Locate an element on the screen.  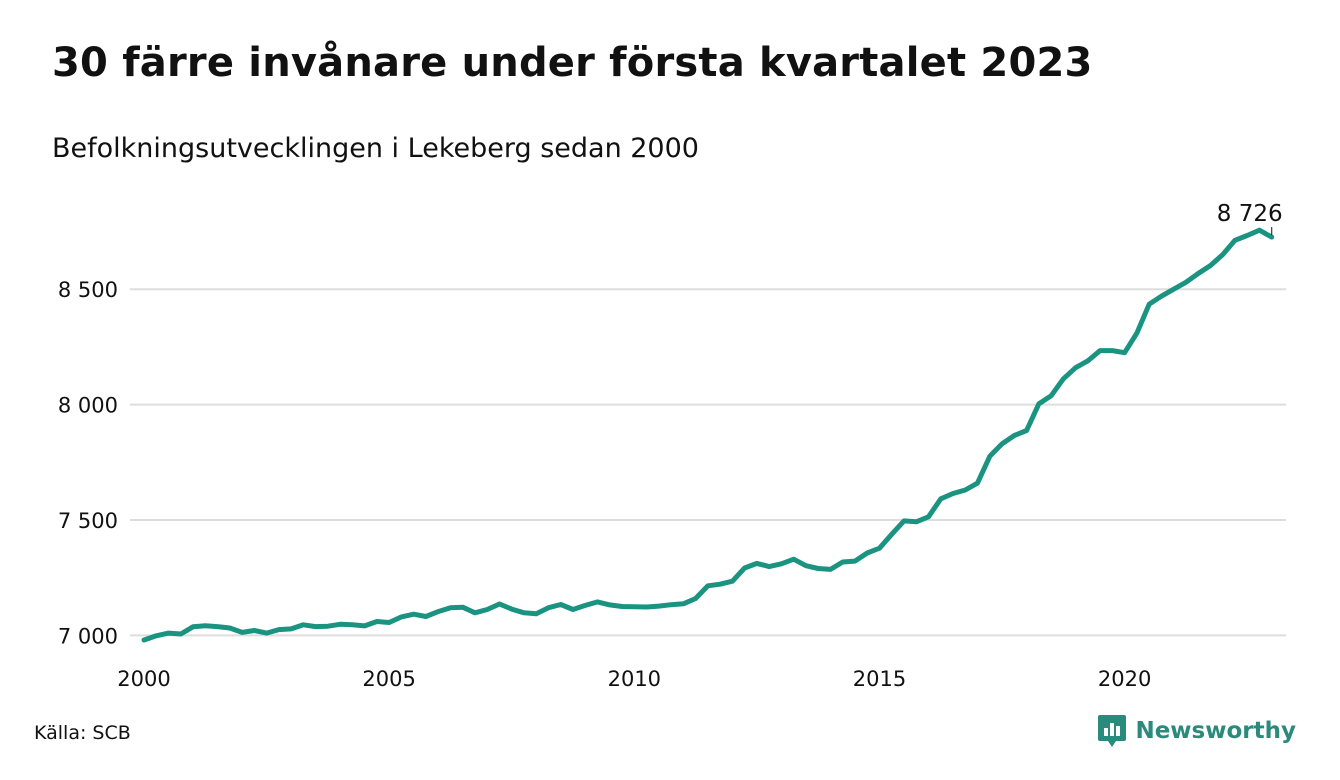
brand-logo: Newsworthy is located at coordinates (1196, 731).